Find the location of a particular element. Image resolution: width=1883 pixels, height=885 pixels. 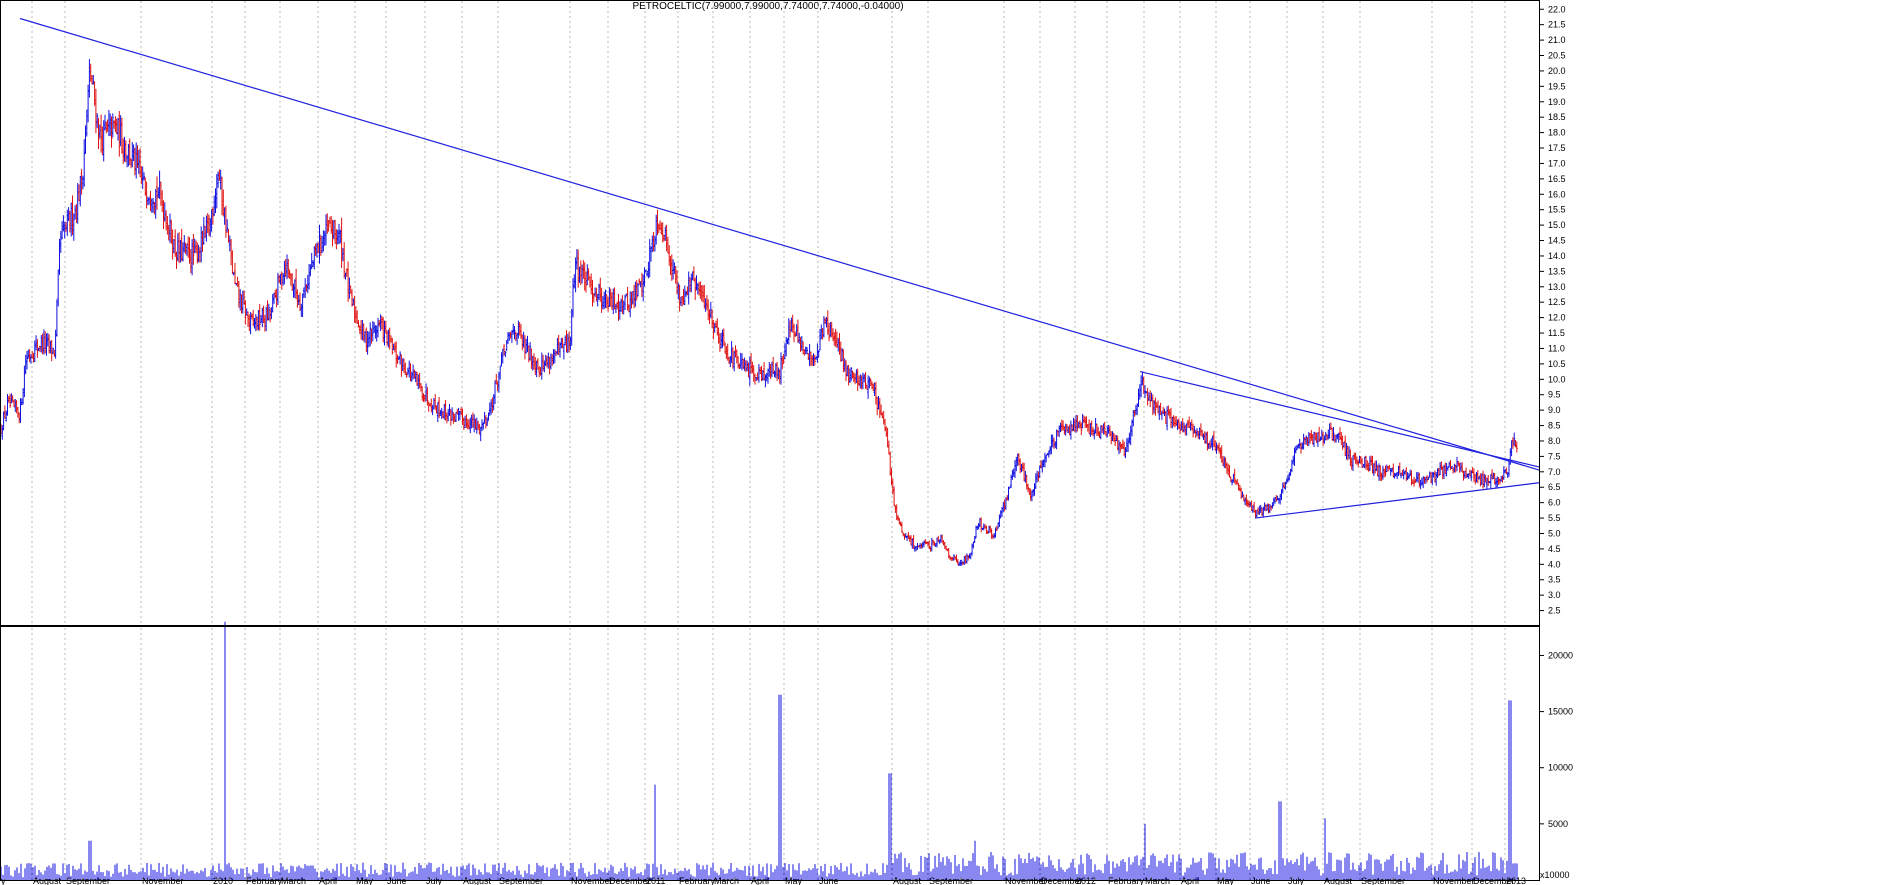

price-tick-label: 8.5 is located at coordinates (1554, 426).